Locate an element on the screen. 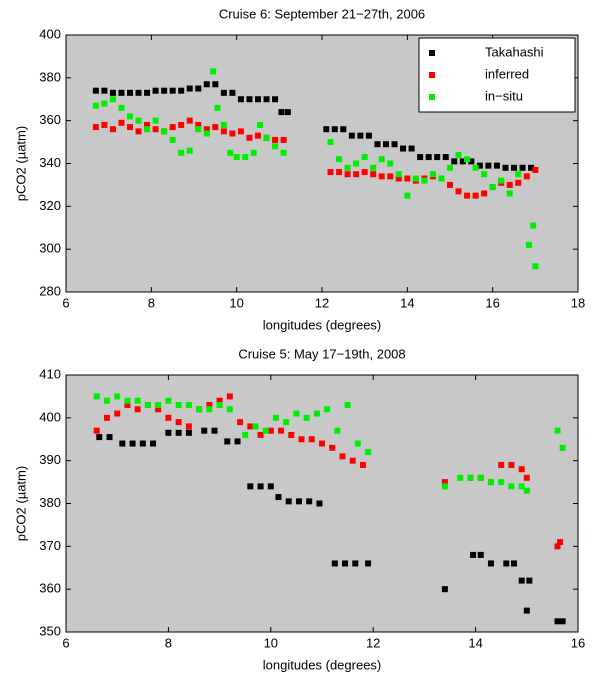 The image size is (592, 681). legend-box is located at coordinates (497, 75).